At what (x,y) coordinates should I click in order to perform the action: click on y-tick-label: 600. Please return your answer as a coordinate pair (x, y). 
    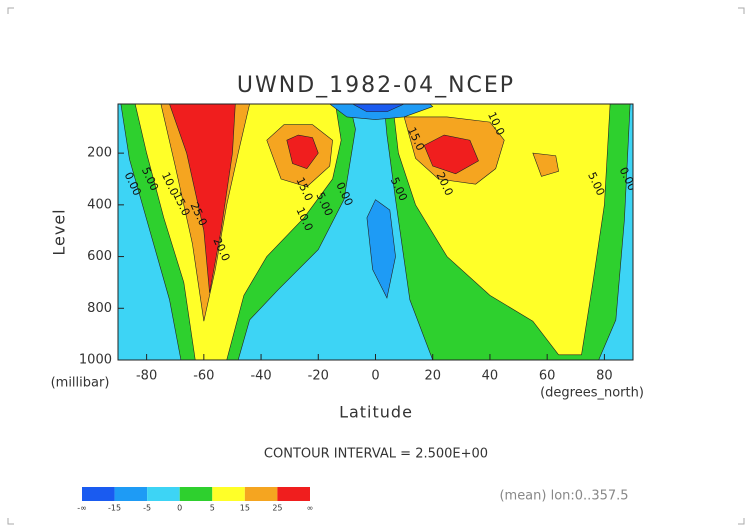
    Looking at the image, I should click on (99, 256).